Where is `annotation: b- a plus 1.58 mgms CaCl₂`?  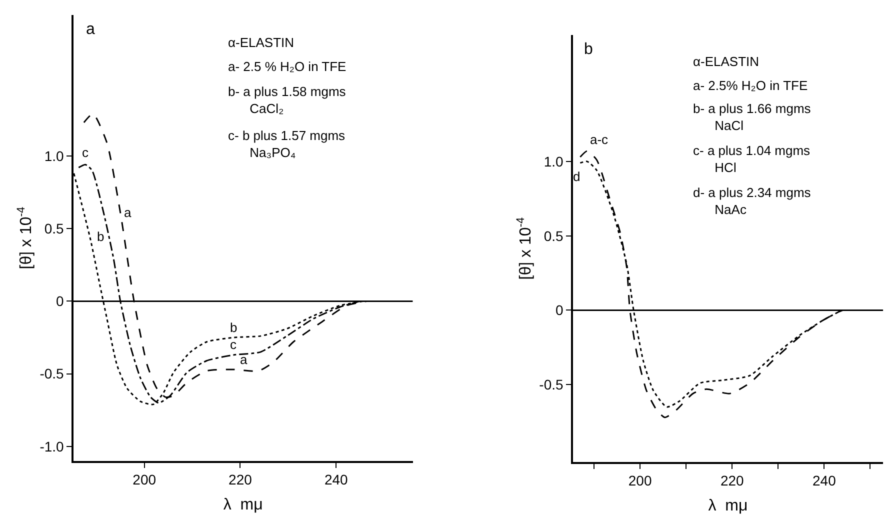
annotation: b- a plus 1.58 mgms CaCl₂ is located at coordinates (287, 100).